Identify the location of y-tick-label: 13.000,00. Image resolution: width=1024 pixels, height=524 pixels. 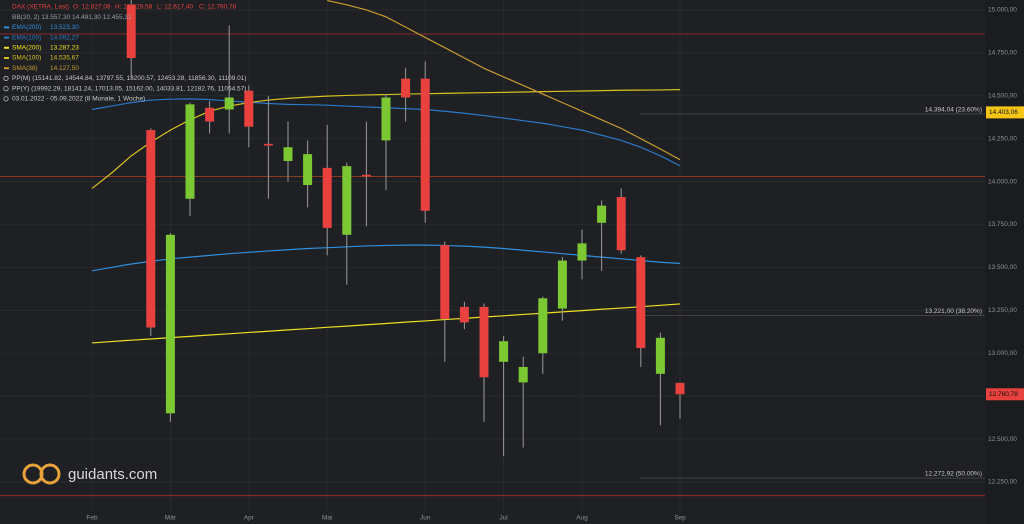
(1002, 353).